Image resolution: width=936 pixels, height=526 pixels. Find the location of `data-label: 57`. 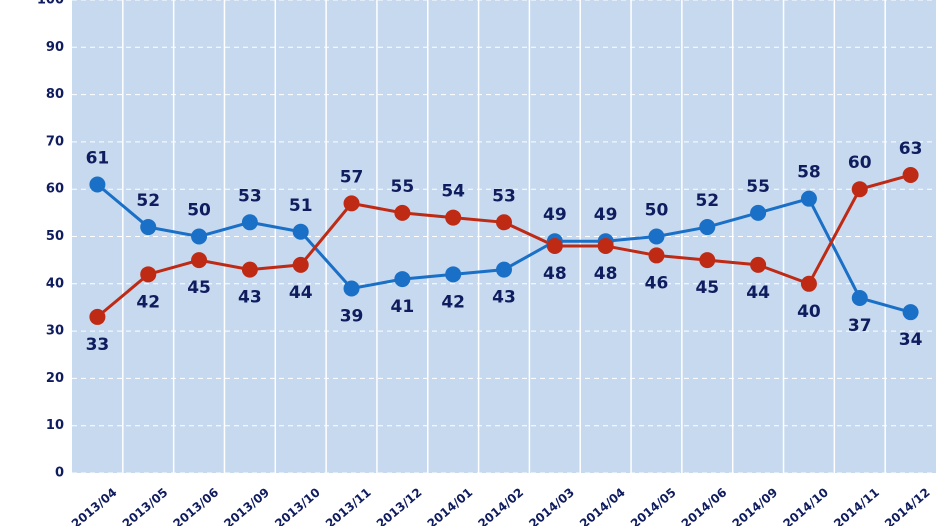

data-label: 57 is located at coordinates (352, 177).